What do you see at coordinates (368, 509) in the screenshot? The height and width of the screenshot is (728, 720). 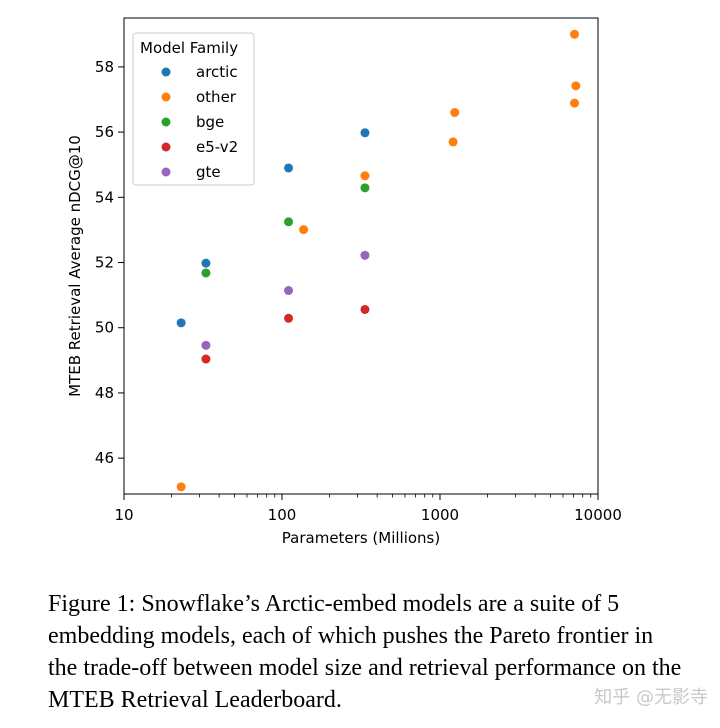 I see `x-axis: 10 100 1000 10000` at bounding box center [368, 509].